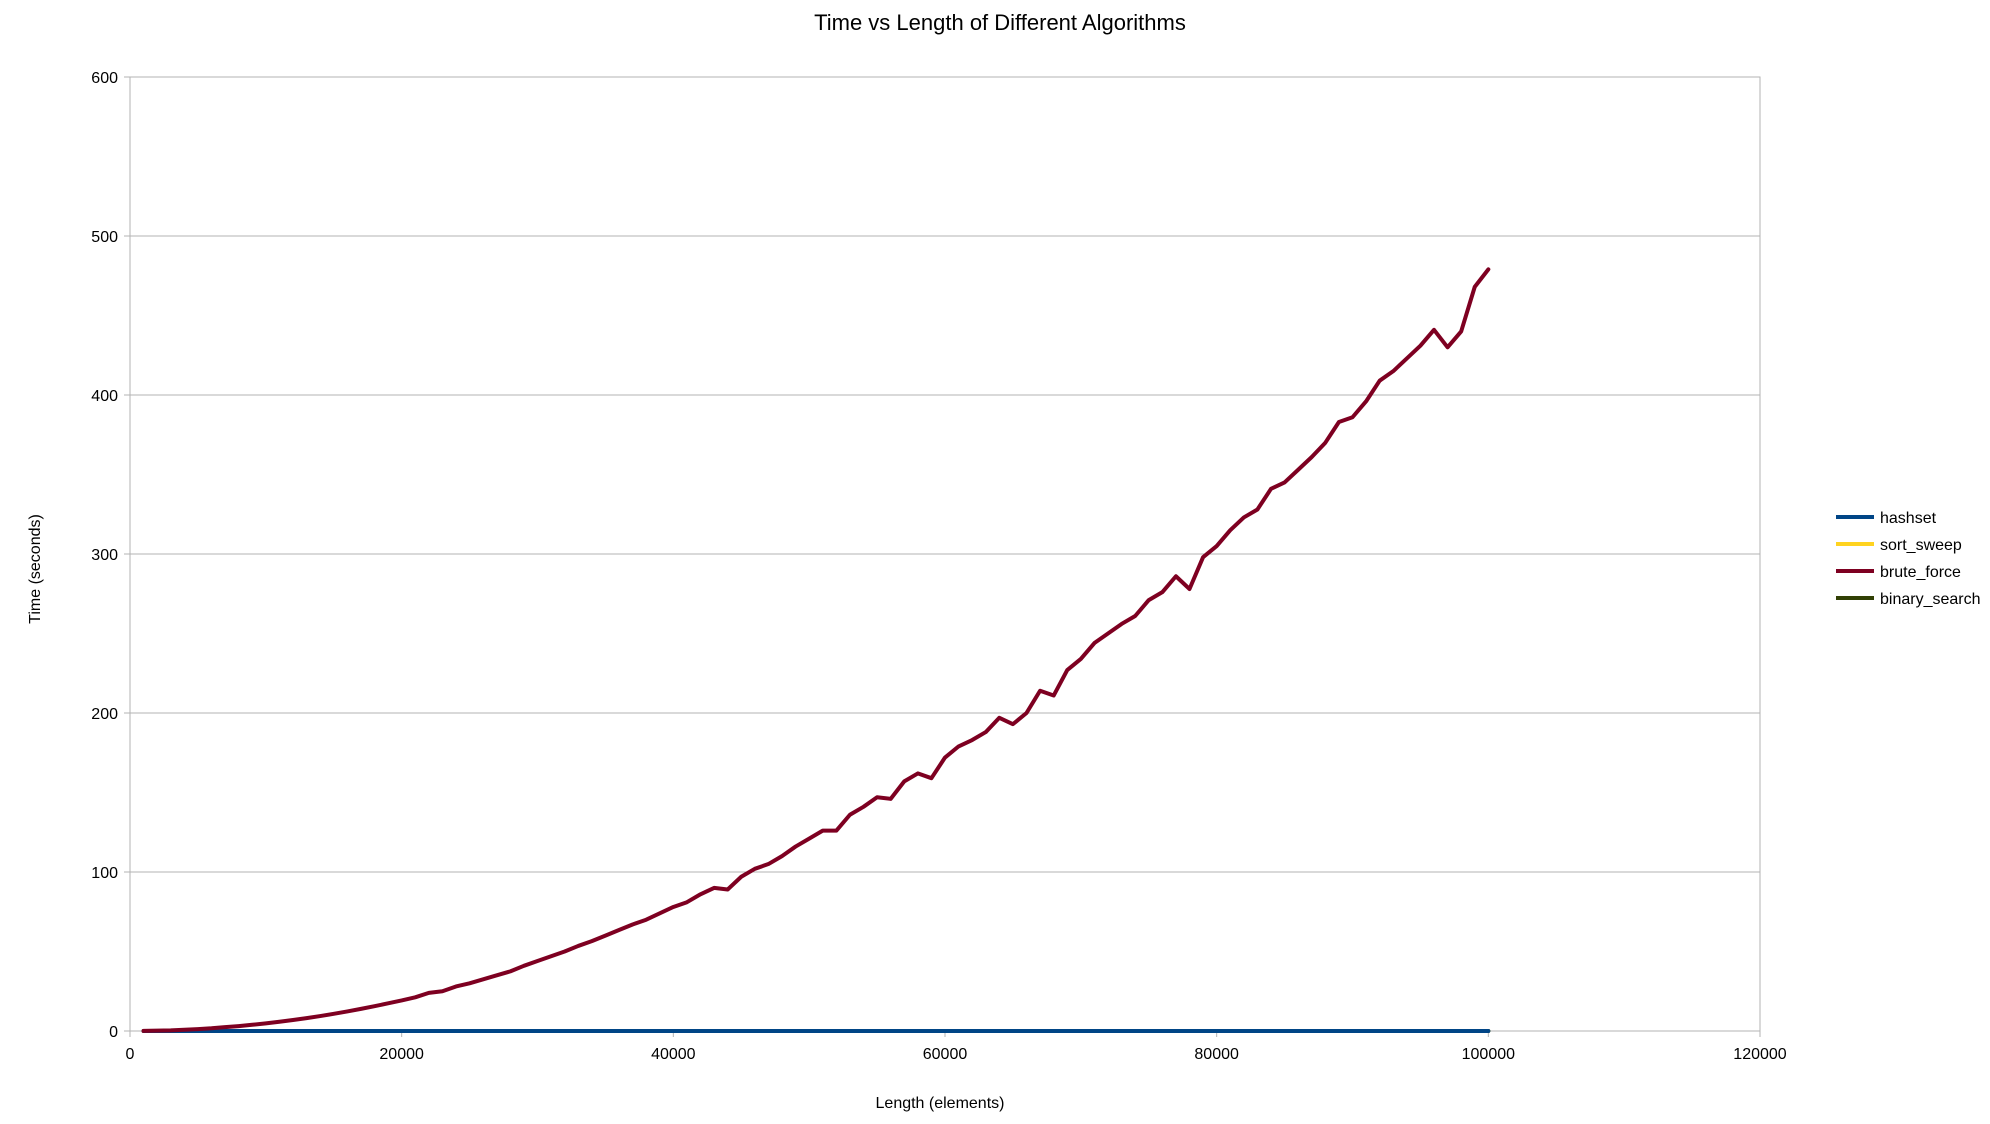 The image size is (1990, 1124). I want to click on x-tick-label: 40000, so click(673, 1054).